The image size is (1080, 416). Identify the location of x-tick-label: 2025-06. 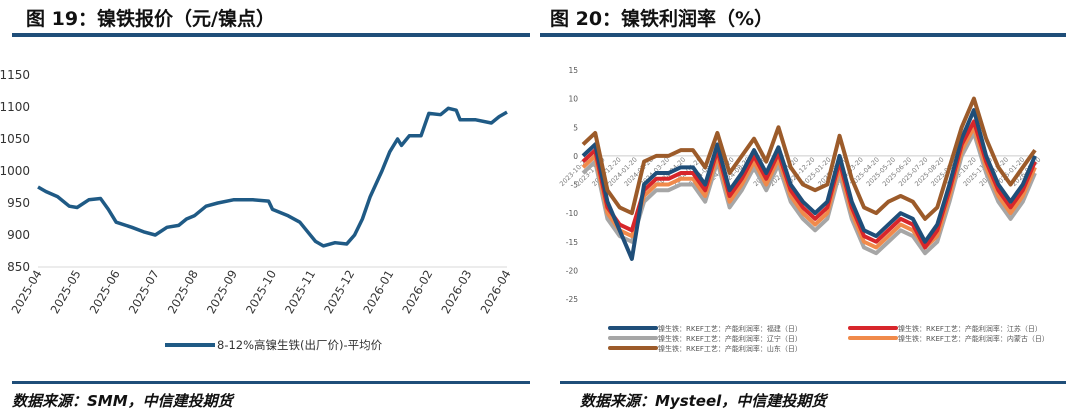
(105, 292).